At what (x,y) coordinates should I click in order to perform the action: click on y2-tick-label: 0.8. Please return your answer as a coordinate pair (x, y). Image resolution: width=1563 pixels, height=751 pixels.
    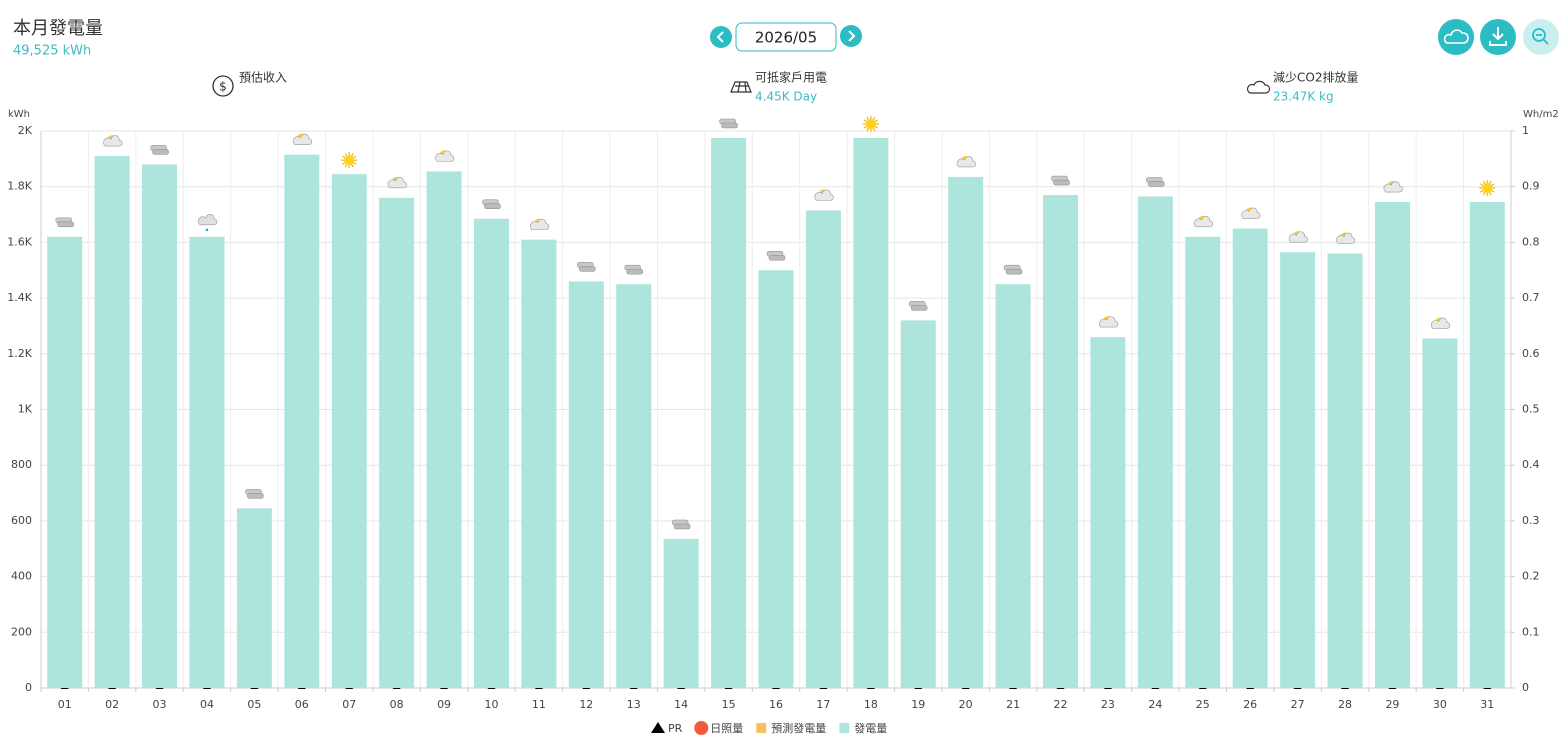
    Looking at the image, I should click on (1531, 241).